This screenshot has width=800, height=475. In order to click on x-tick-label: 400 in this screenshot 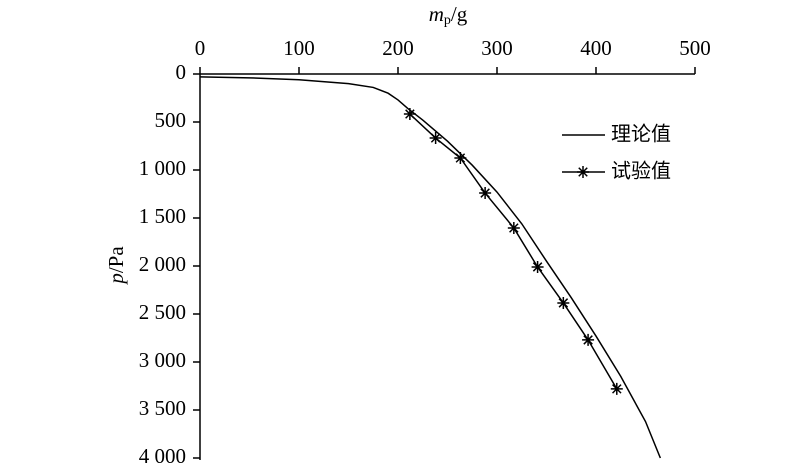, I will do `click(596, 48)`.